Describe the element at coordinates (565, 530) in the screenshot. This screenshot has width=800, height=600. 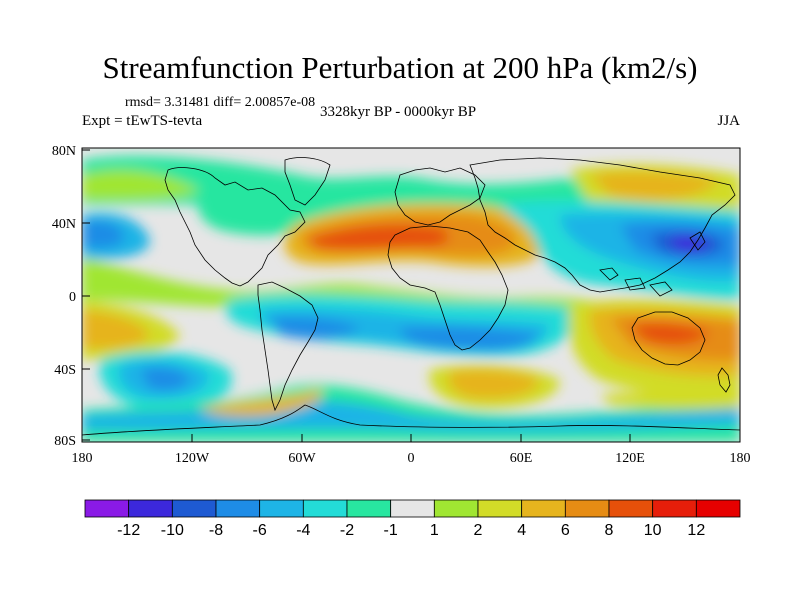
I see `colorbar-label: 6` at that location.